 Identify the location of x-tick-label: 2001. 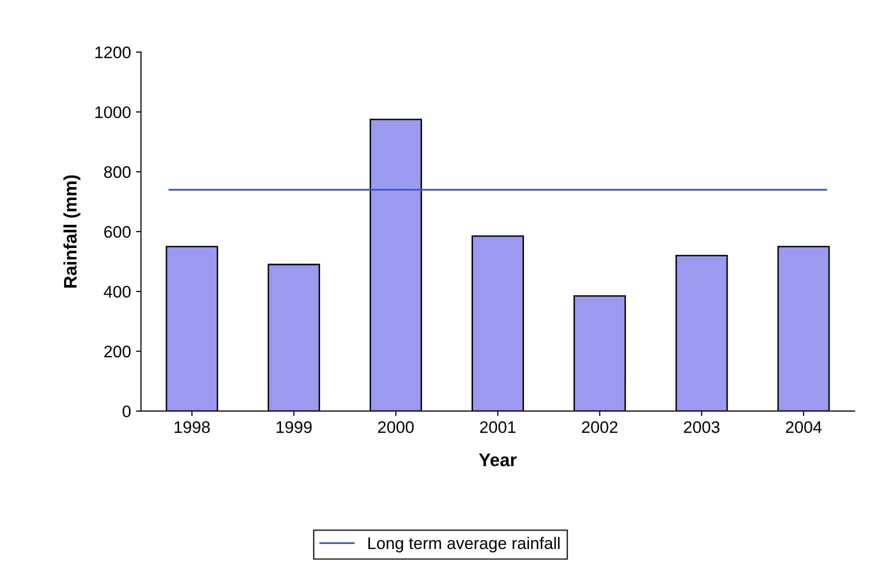
(498, 427).